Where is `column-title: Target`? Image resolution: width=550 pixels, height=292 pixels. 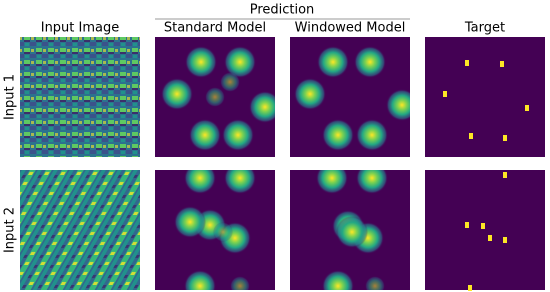 column-title: Target is located at coordinates (484, 28).